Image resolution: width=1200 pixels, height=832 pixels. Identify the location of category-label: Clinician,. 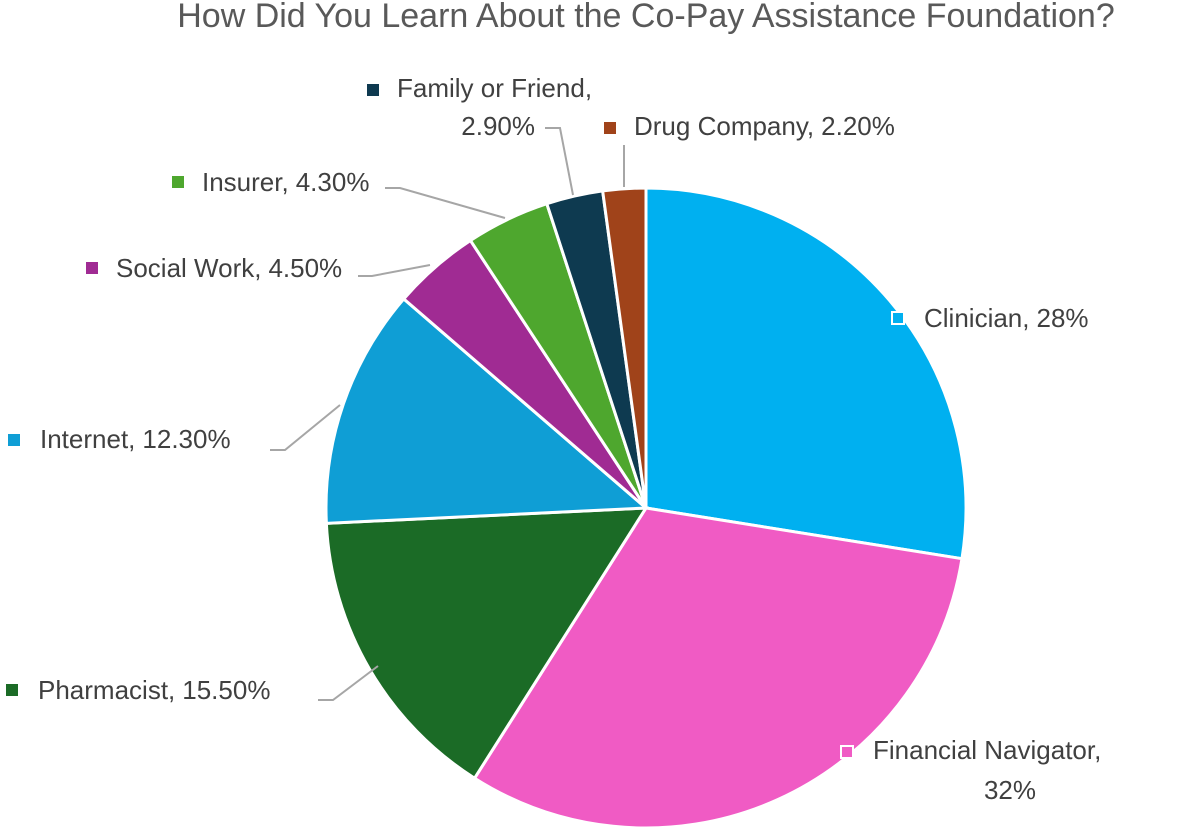
(977, 318).